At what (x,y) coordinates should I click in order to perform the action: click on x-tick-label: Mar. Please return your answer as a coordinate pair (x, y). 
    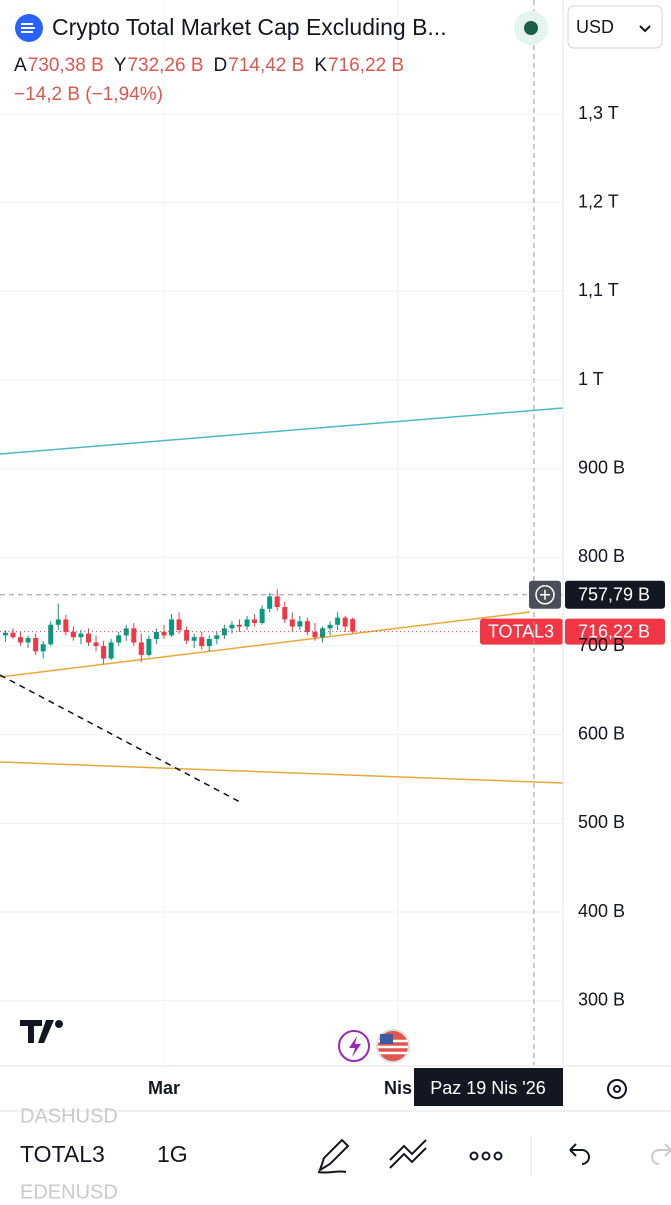
    Looking at the image, I should click on (164, 1088).